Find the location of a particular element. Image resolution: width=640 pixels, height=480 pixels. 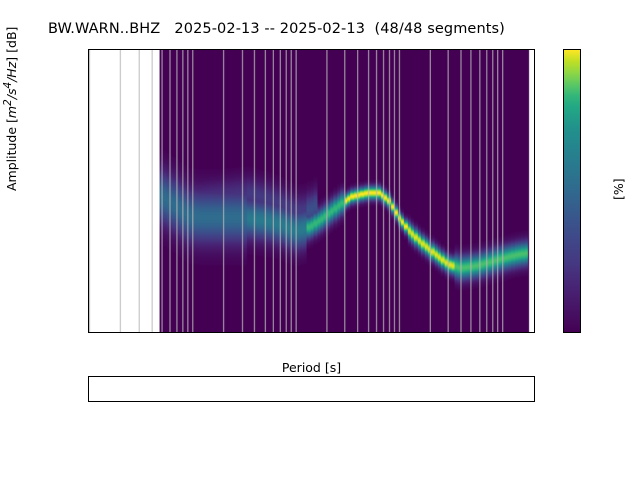

x-axis-label: Period [s] is located at coordinates (311, 367).